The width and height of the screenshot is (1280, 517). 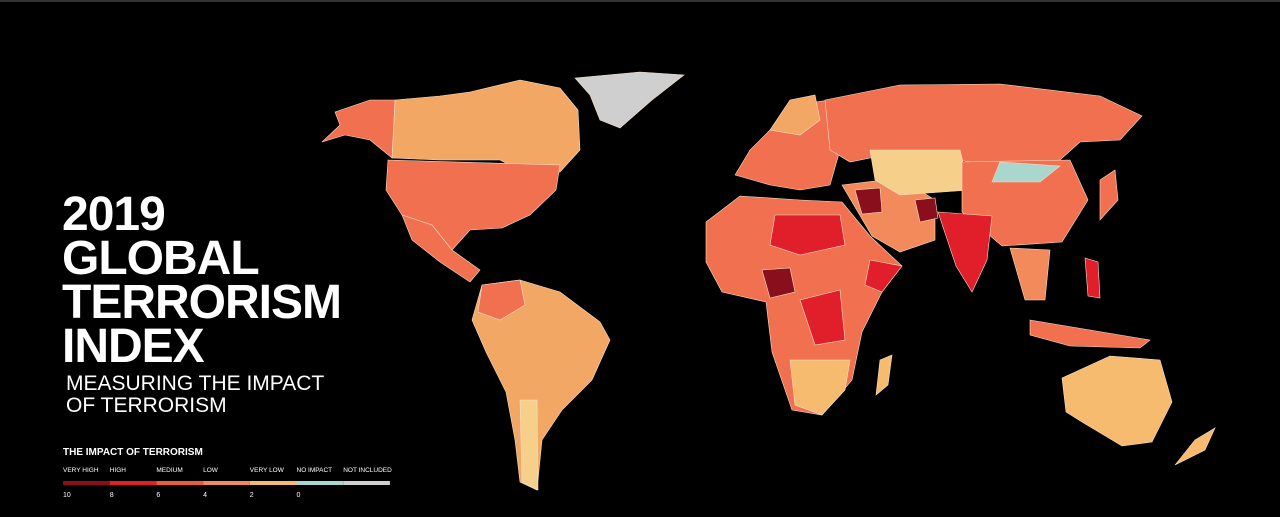 What do you see at coordinates (267, 470) in the screenshot?
I see `legend-label: VERY LOW` at bounding box center [267, 470].